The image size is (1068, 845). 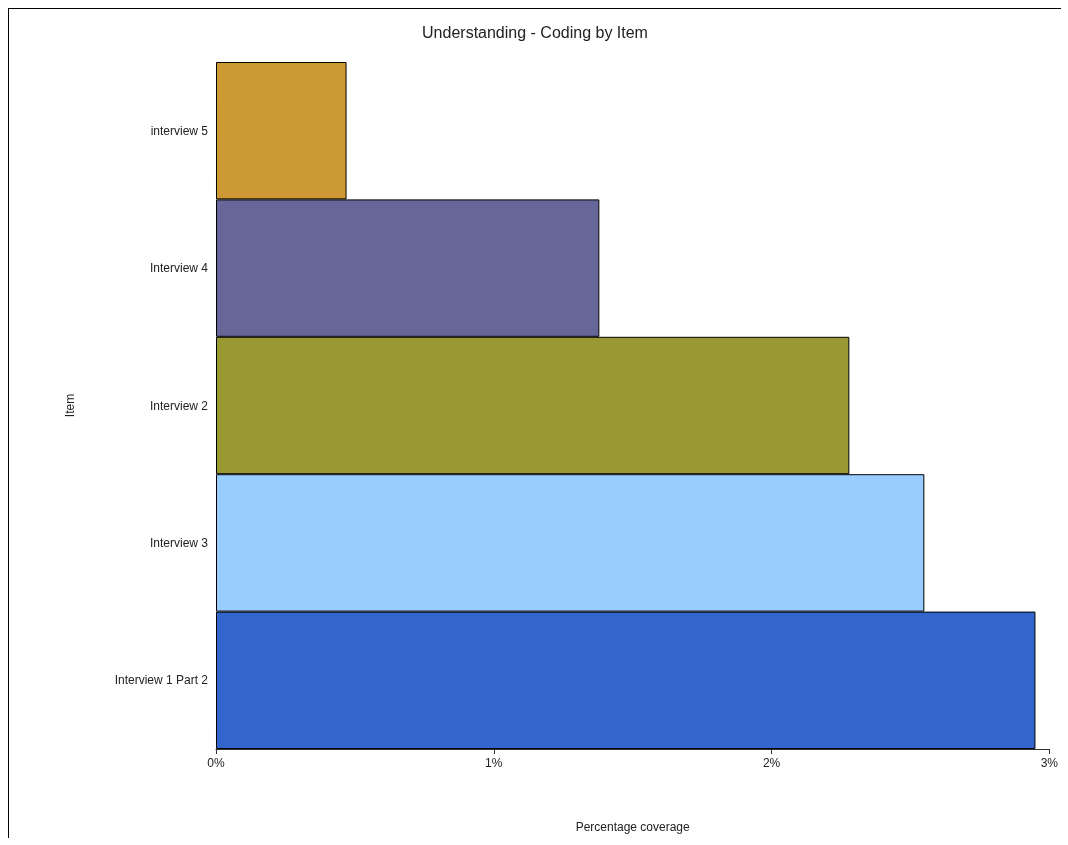 I want to click on x-axis-title: Percentage coverage, so click(x=633, y=827).